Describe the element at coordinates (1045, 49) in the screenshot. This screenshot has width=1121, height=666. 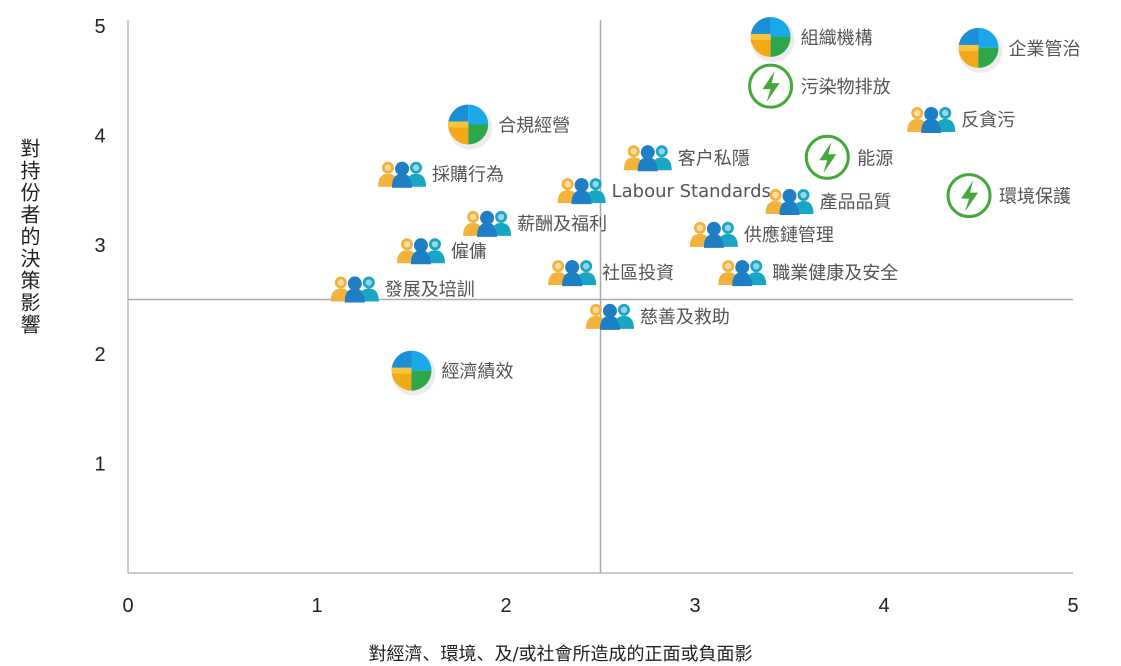
I see `point-label: 企業管治` at that location.